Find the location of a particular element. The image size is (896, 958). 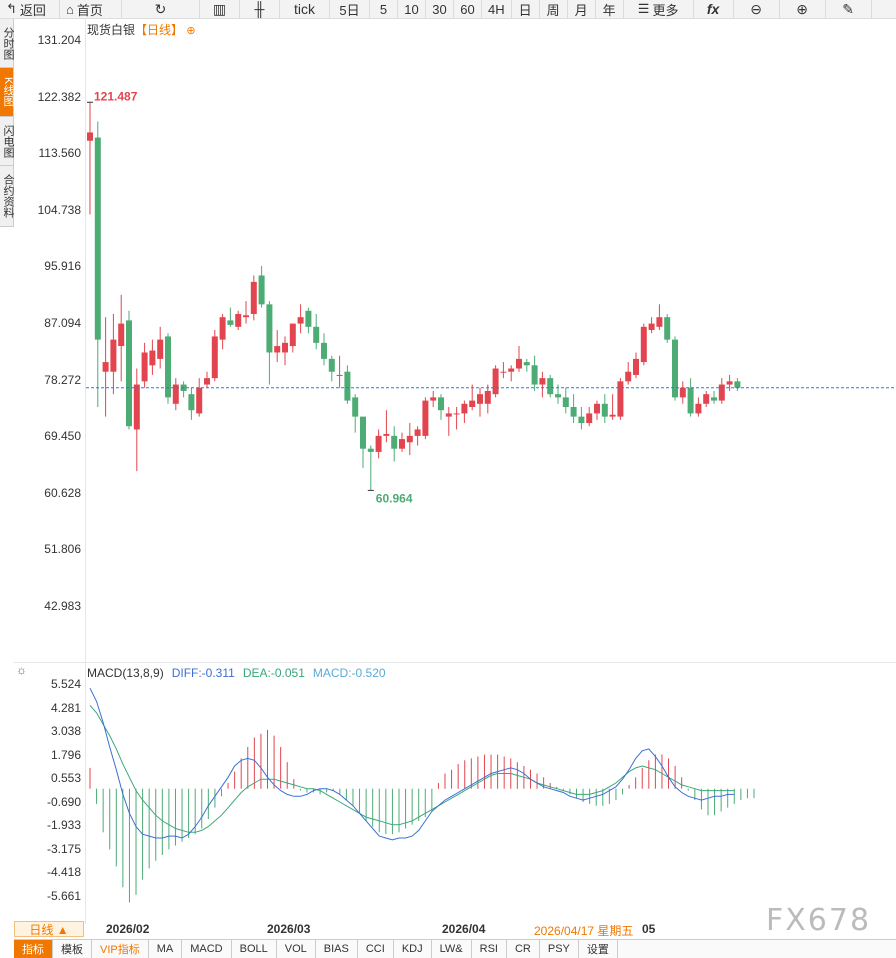

period-year: 年 is located at coordinates (610, 9).